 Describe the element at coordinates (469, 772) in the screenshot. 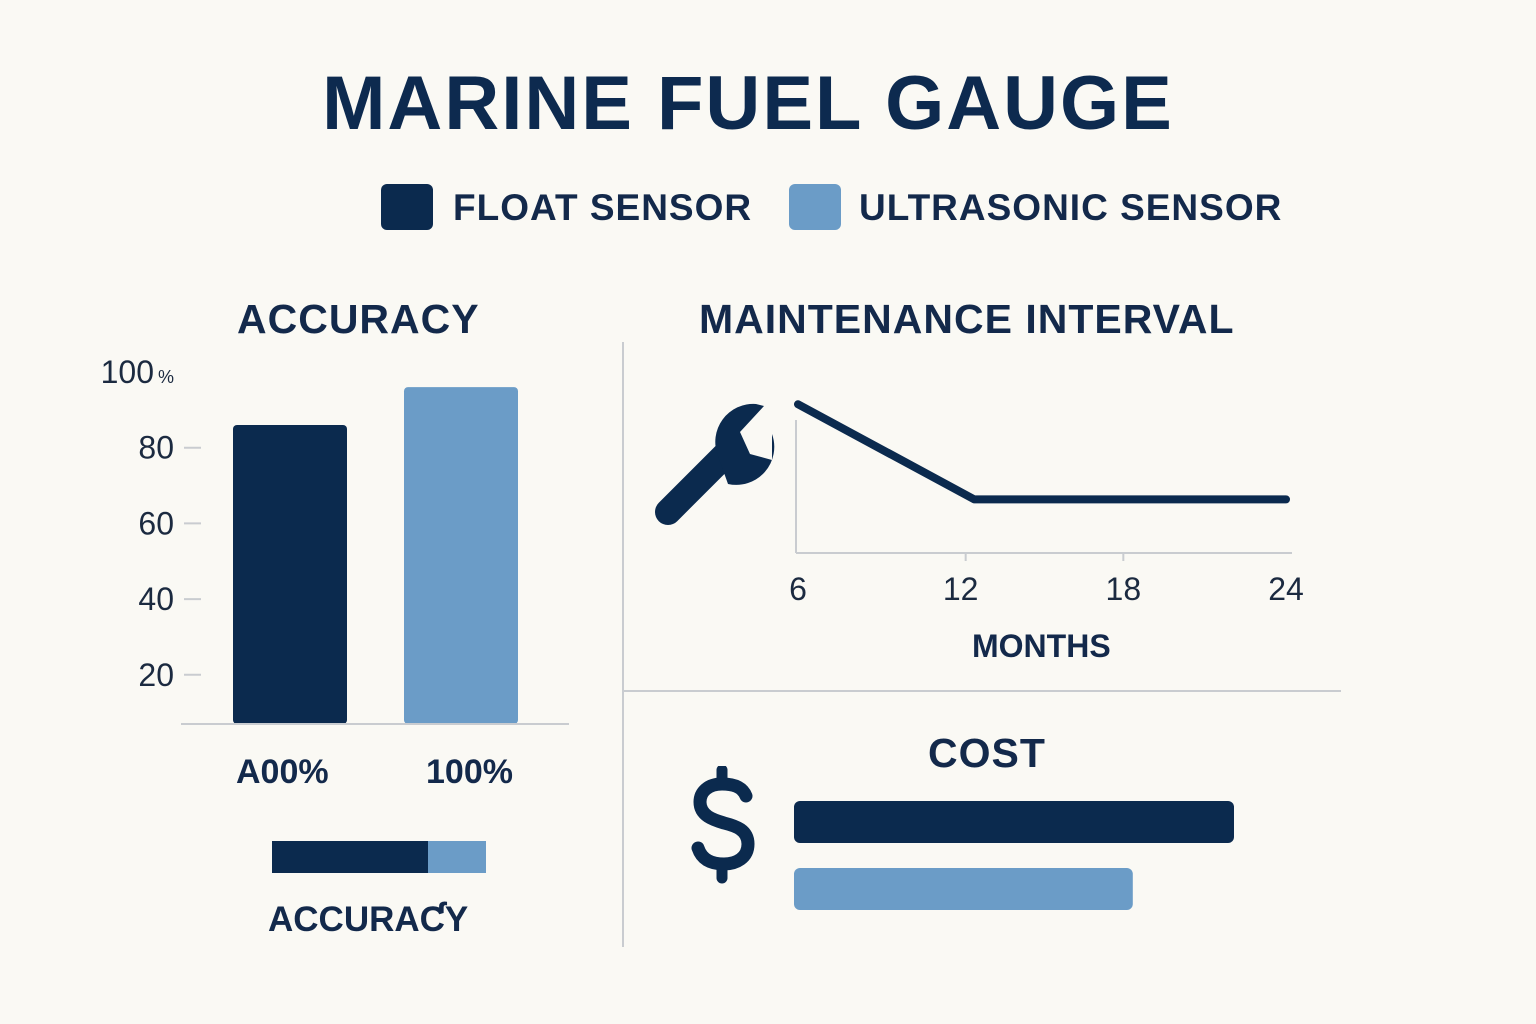

I see `accuracy-bar-label-ultrasonic: 100%` at that location.